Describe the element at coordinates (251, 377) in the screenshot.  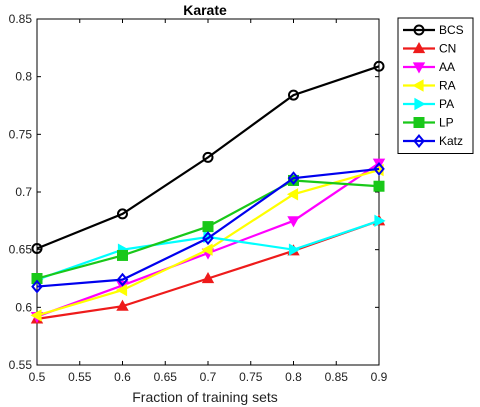
I see `x-tick-label: 0.75` at that location.